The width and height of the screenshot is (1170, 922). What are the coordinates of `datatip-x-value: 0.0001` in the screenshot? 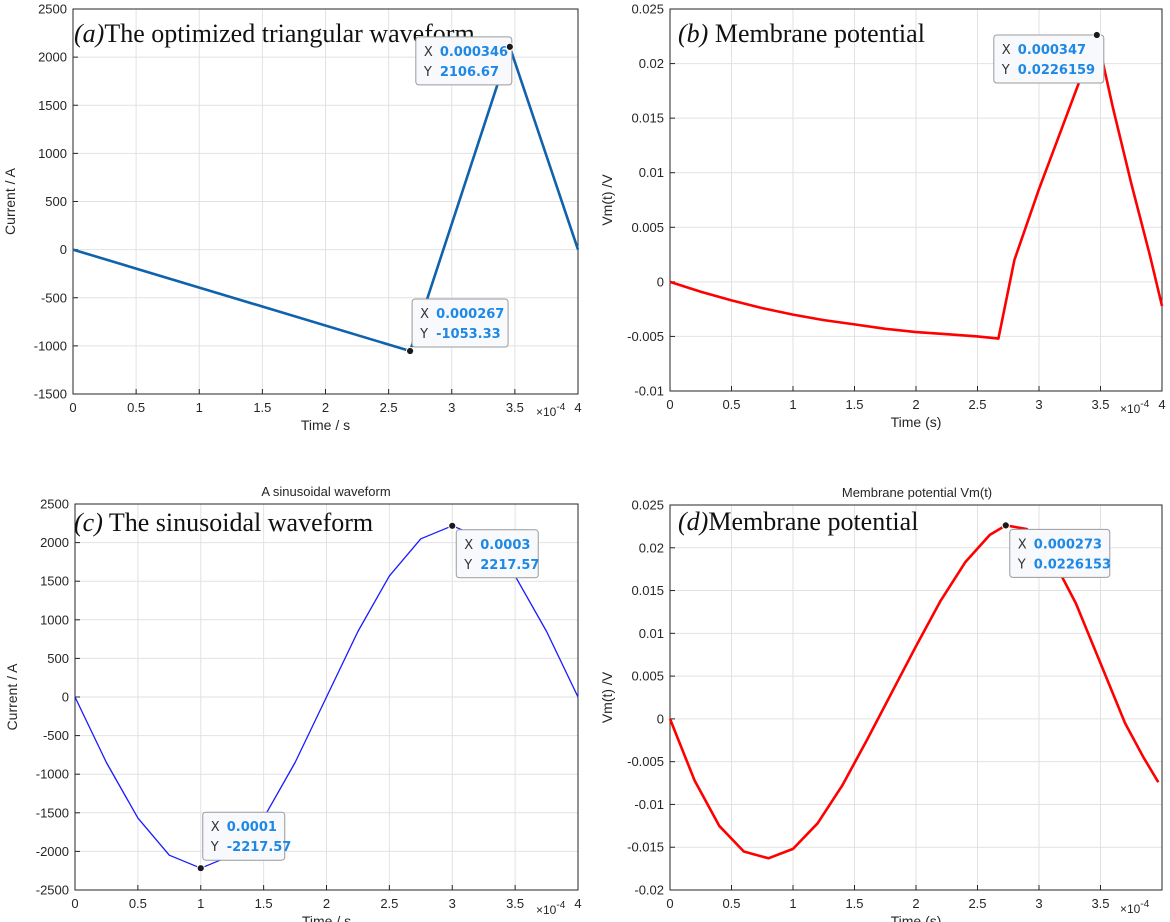 It's located at (252, 827).